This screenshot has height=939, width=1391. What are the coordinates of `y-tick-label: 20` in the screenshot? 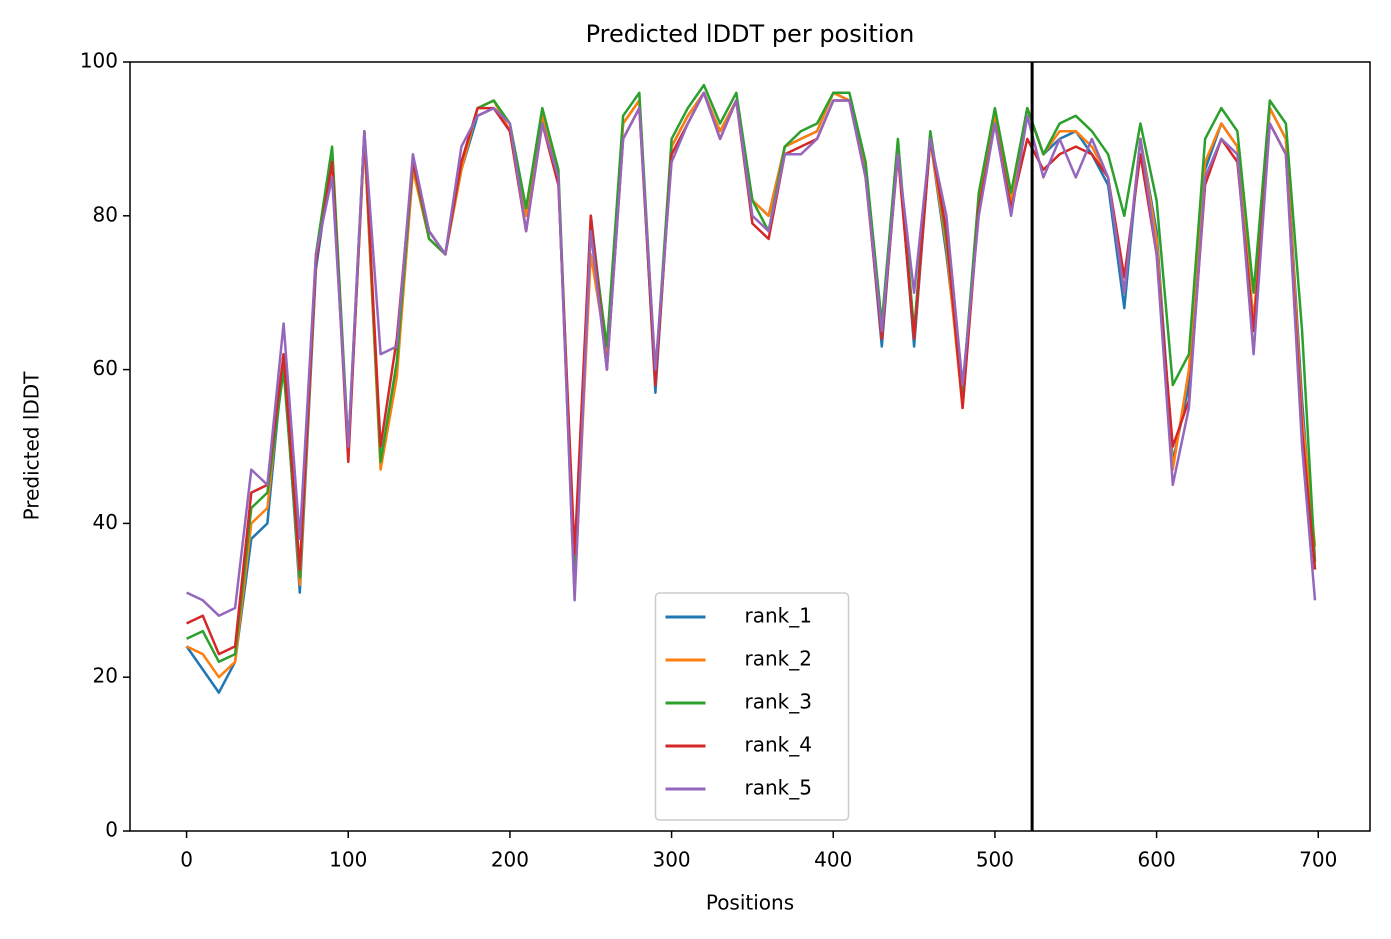 It's located at (105, 676).